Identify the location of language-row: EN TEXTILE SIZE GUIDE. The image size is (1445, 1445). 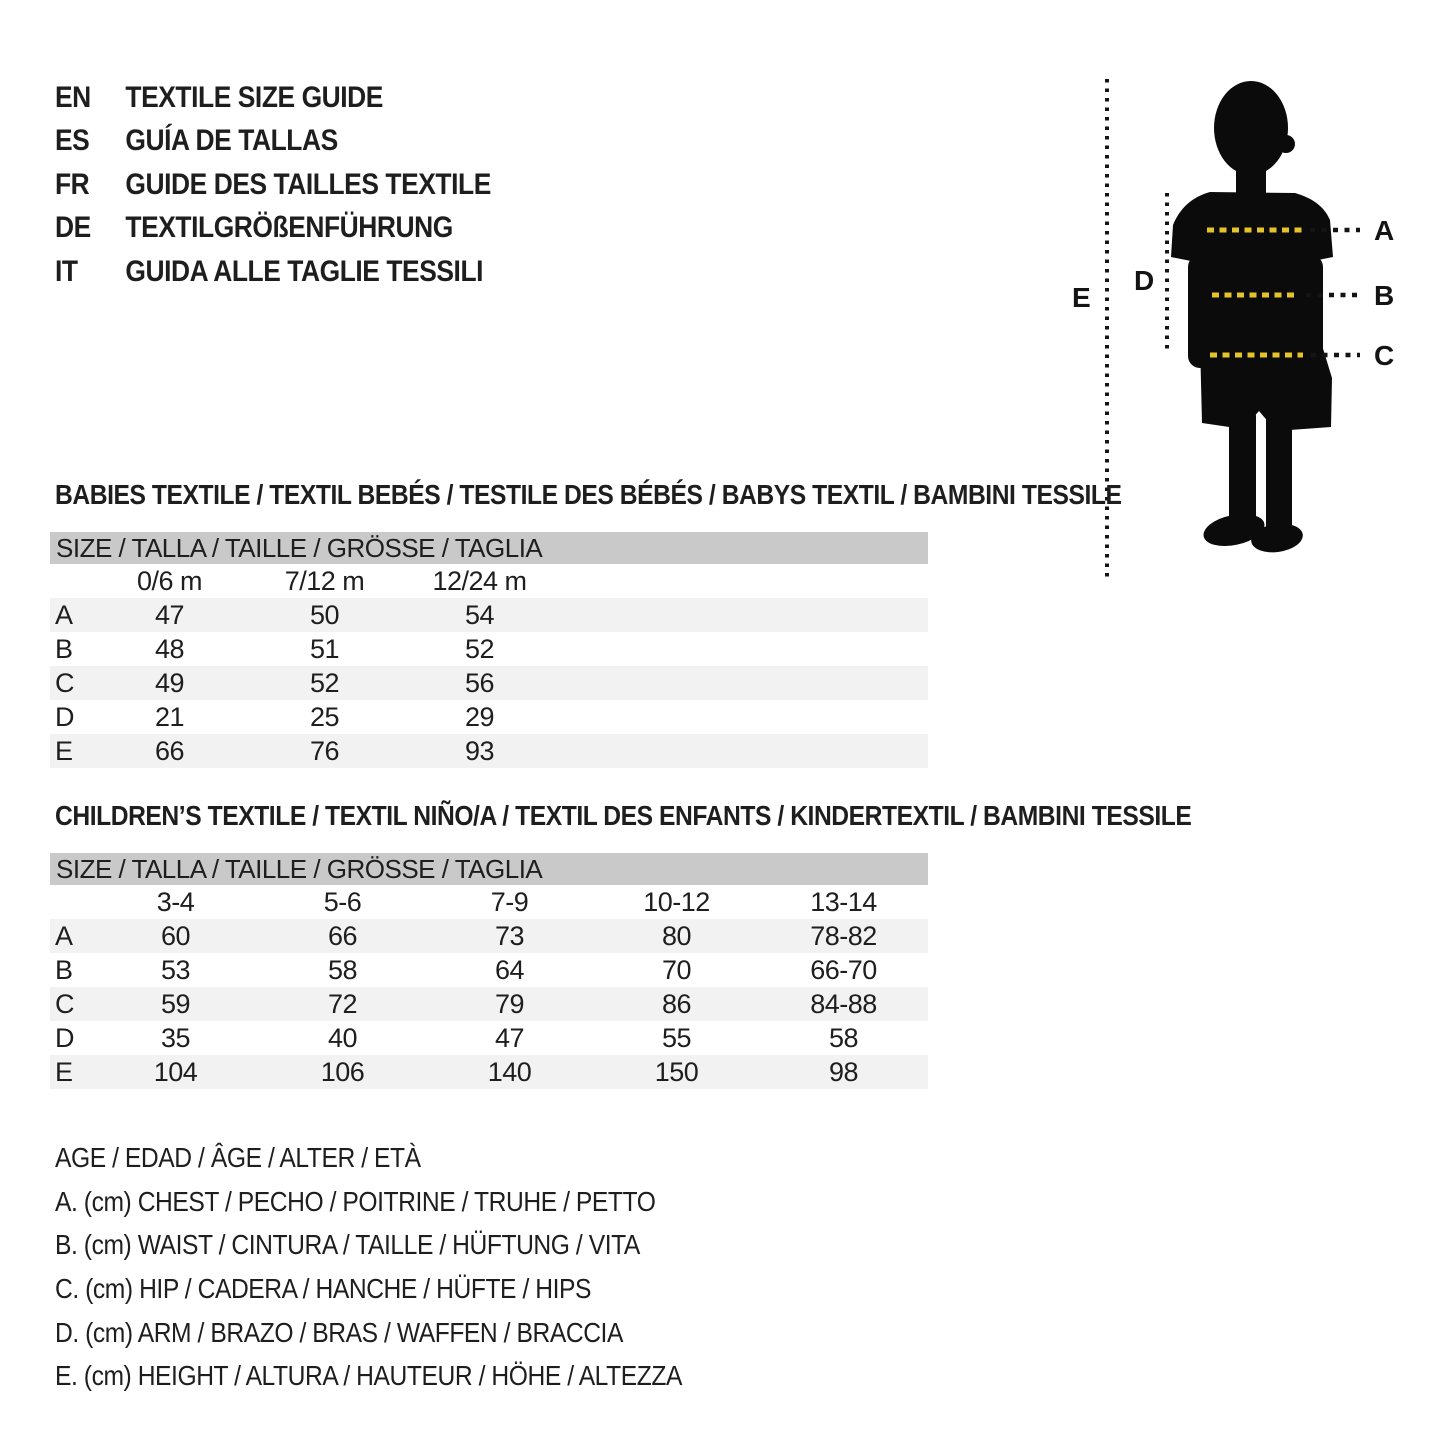
(273, 98).